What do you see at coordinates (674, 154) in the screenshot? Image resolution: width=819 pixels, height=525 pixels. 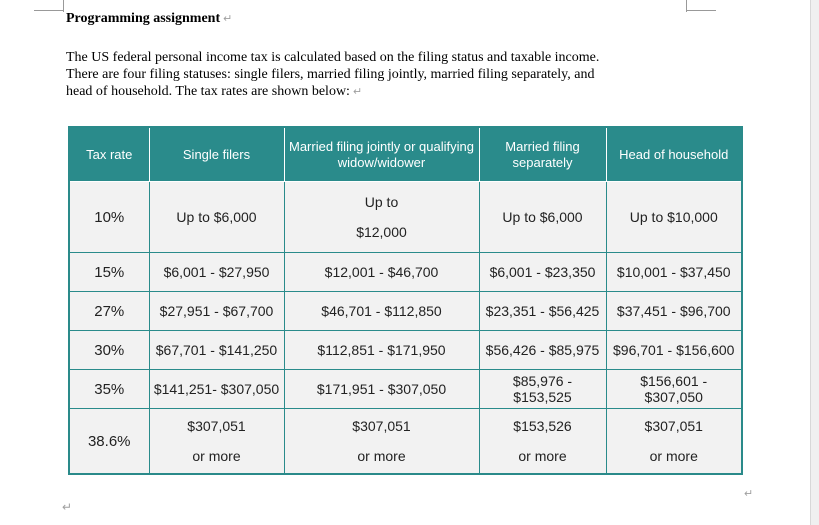 I see `header-head-of-household: Head of household` at bounding box center [674, 154].